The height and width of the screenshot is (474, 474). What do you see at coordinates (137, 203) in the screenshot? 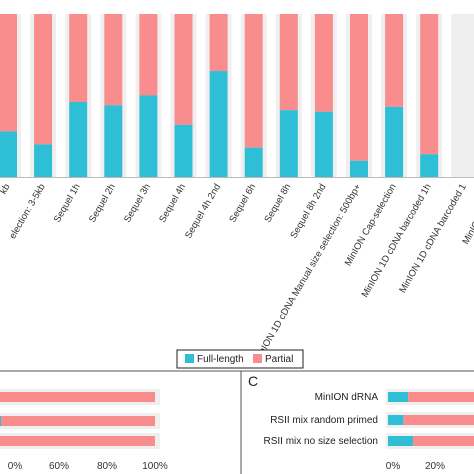
I see `x-tick-label: Sequel 3h` at bounding box center [137, 203].